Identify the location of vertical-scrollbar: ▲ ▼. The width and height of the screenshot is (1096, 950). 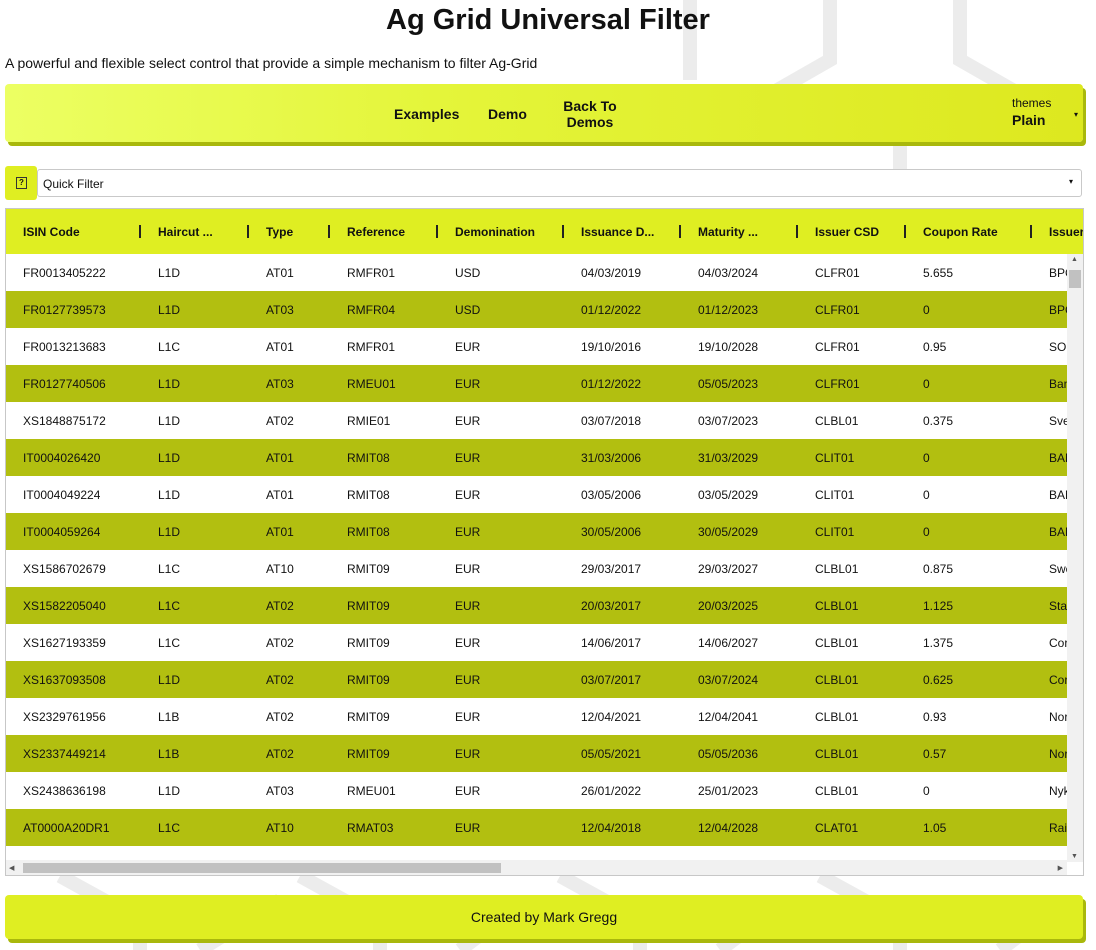
(1075, 558).